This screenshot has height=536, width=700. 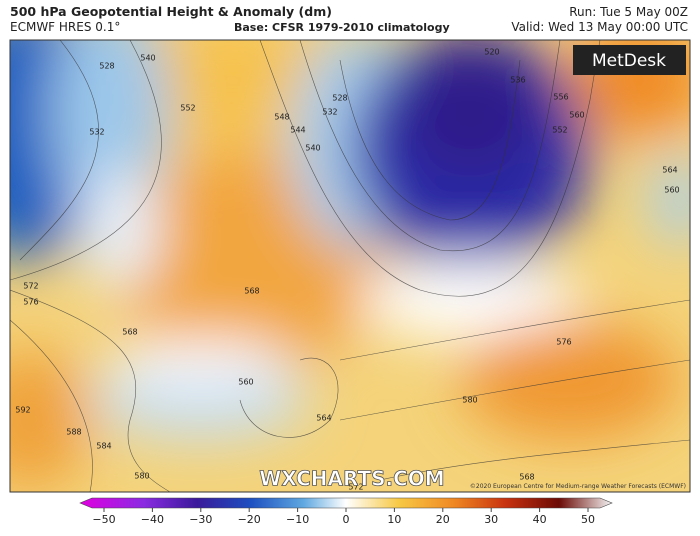 What do you see at coordinates (73, 432) in the screenshot?
I see `contour-label: 588` at bounding box center [73, 432].